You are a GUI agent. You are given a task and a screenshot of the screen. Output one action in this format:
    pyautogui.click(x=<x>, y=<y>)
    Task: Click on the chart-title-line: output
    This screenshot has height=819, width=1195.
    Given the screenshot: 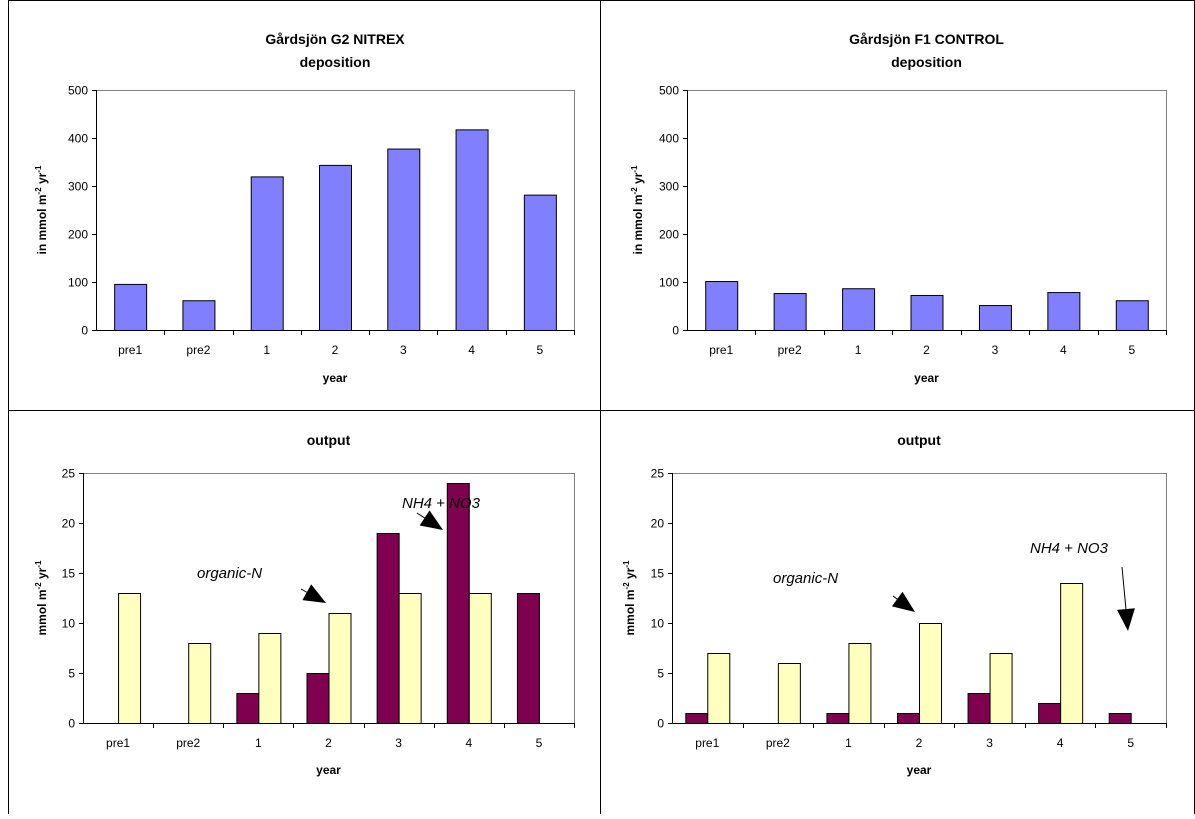 What is the action you would take?
    pyautogui.click(x=329, y=440)
    